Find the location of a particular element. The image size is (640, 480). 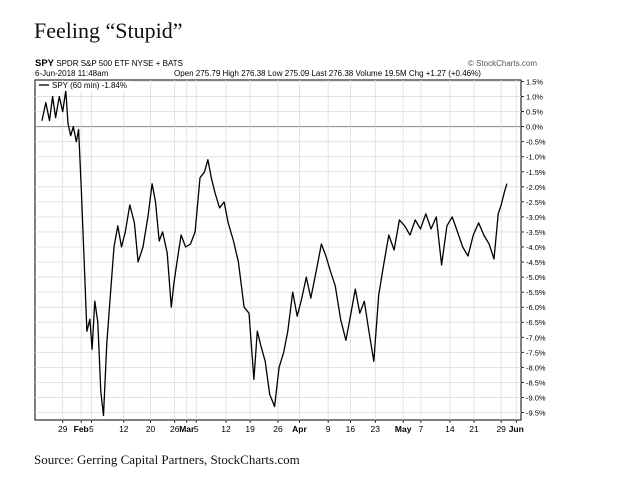

x-tick-label: Jun is located at coordinates (516, 429).